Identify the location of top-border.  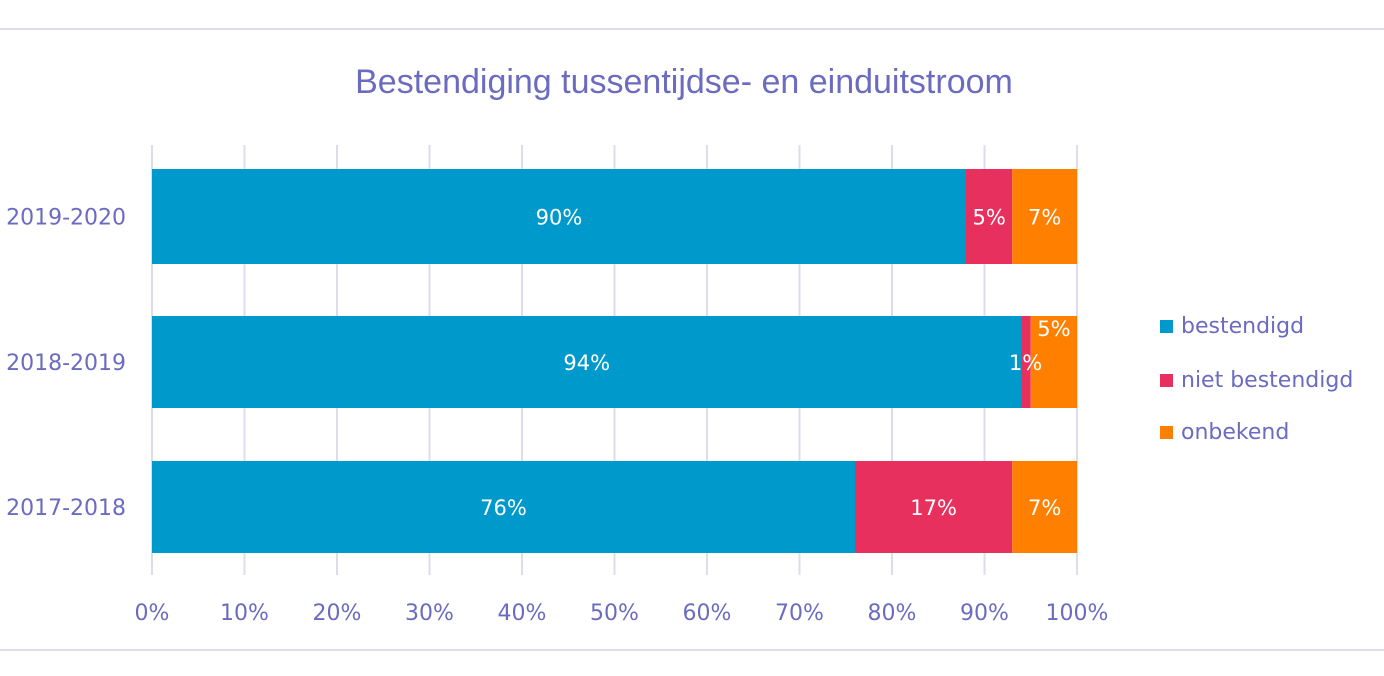
(692, 29).